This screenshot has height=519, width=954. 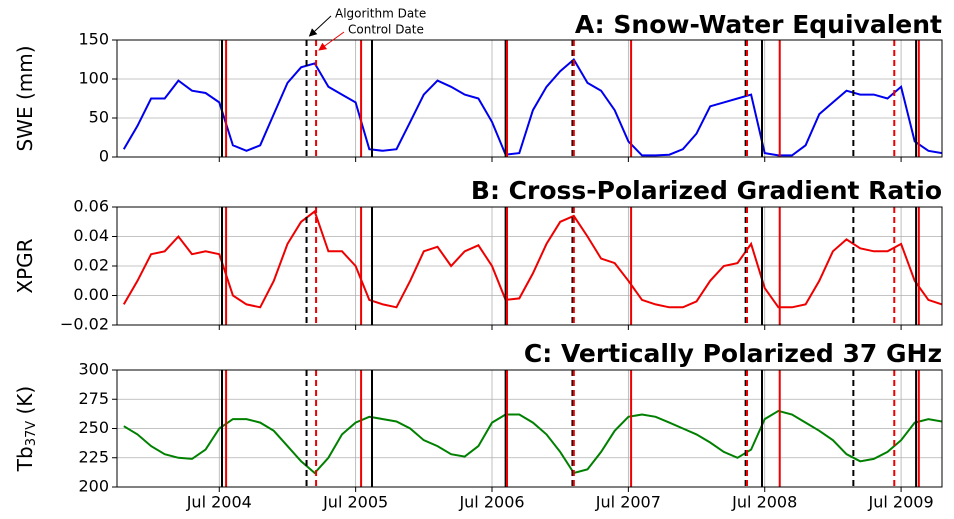 I want to click on x-tick-label: Jul 2006, so click(x=491, y=502).